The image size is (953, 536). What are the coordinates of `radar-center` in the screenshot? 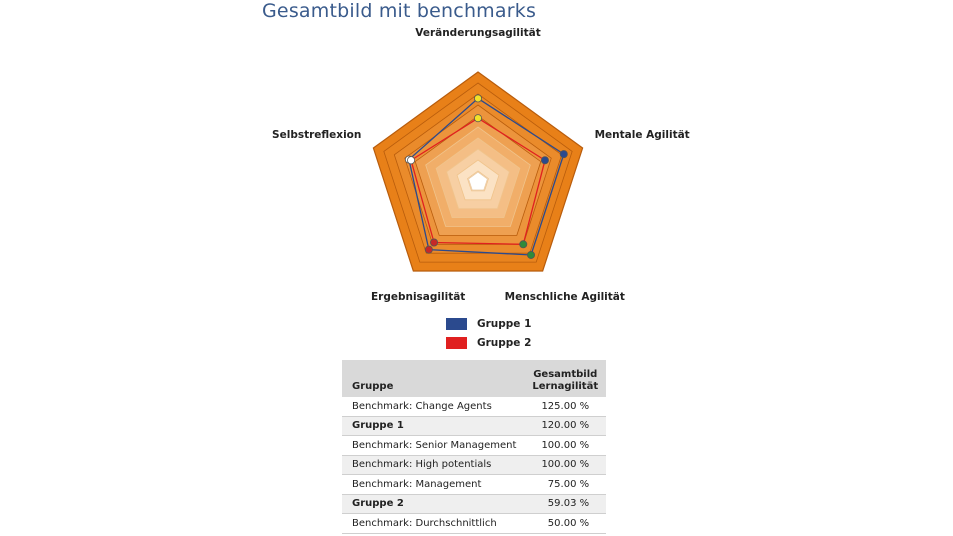 It's located at (478, 181).